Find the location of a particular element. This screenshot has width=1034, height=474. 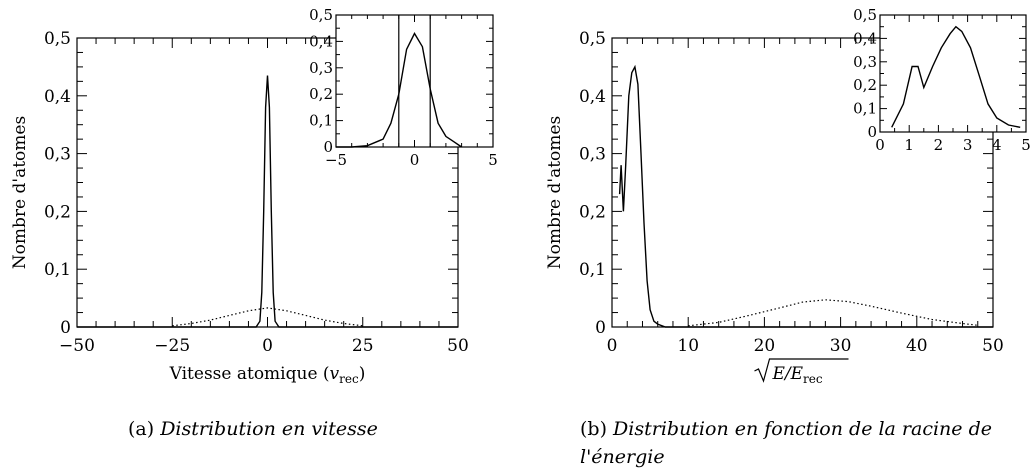

x-tick-label: 10 is located at coordinates (688, 346).